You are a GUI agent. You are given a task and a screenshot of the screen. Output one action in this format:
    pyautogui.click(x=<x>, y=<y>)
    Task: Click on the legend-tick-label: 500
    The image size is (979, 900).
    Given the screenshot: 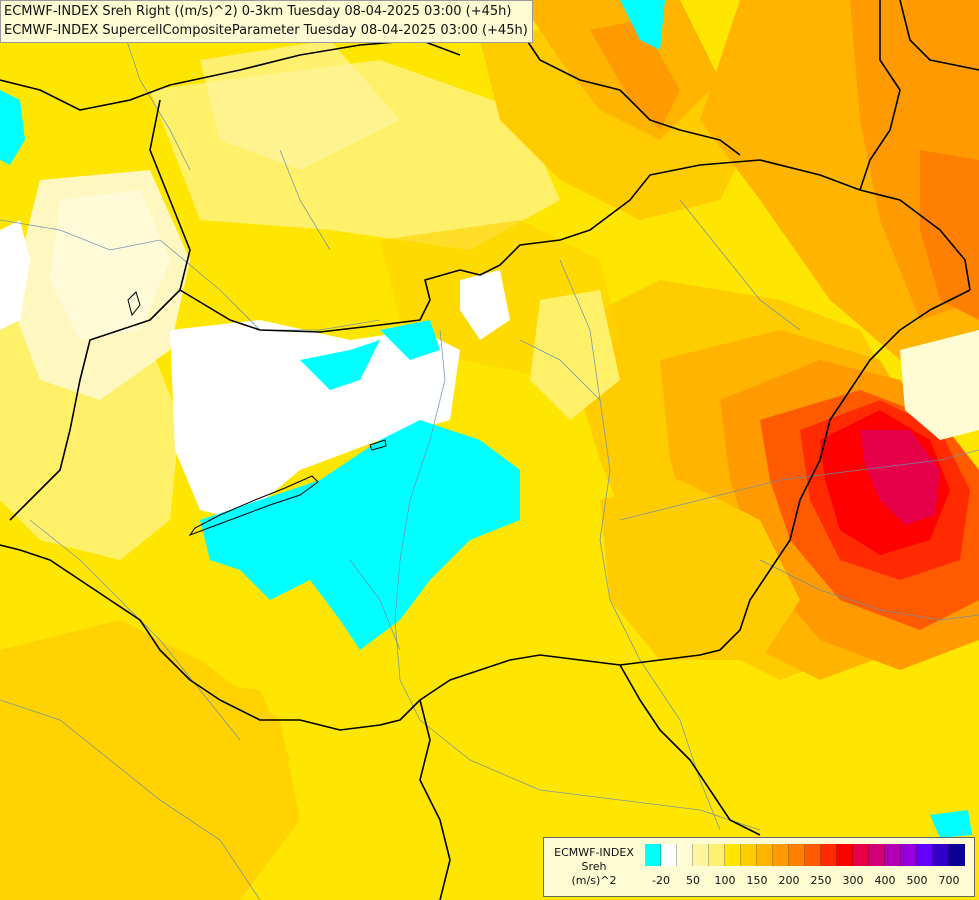 What is the action you would take?
    pyautogui.click(x=917, y=880)
    